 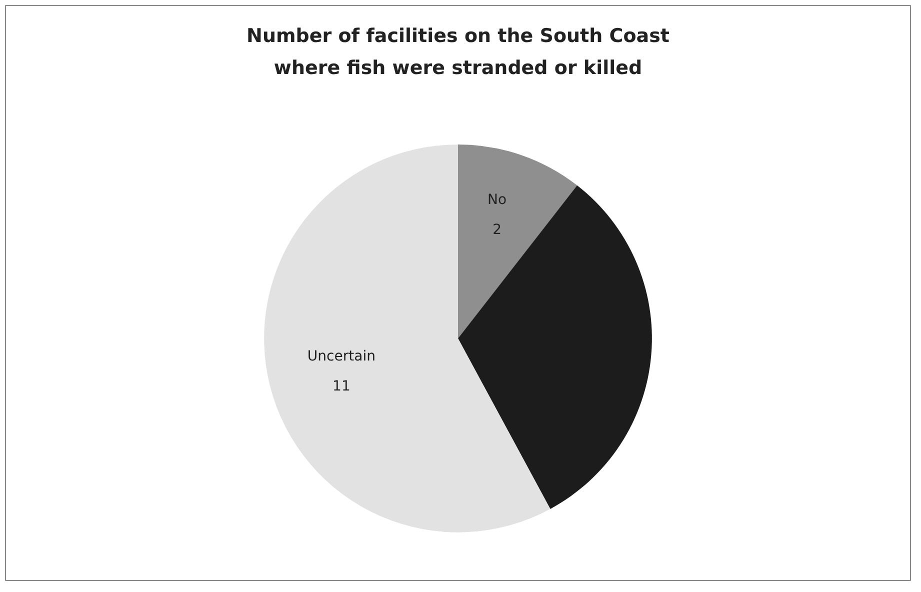 What do you see at coordinates (458, 52) in the screenshot?
I see `chart-title: Number of facilities on the South Coast where fish were stranded or killed` at bounding box center [458, 52].